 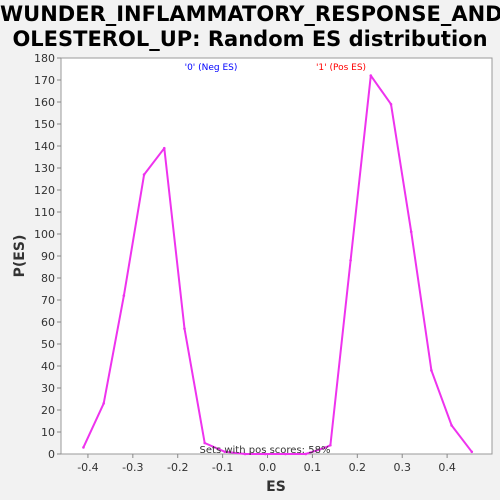 What do you see at coordinates (132, 467) in the screenshot?
I see `x-tick-label: -0.3` at bounding box center [132, 467].